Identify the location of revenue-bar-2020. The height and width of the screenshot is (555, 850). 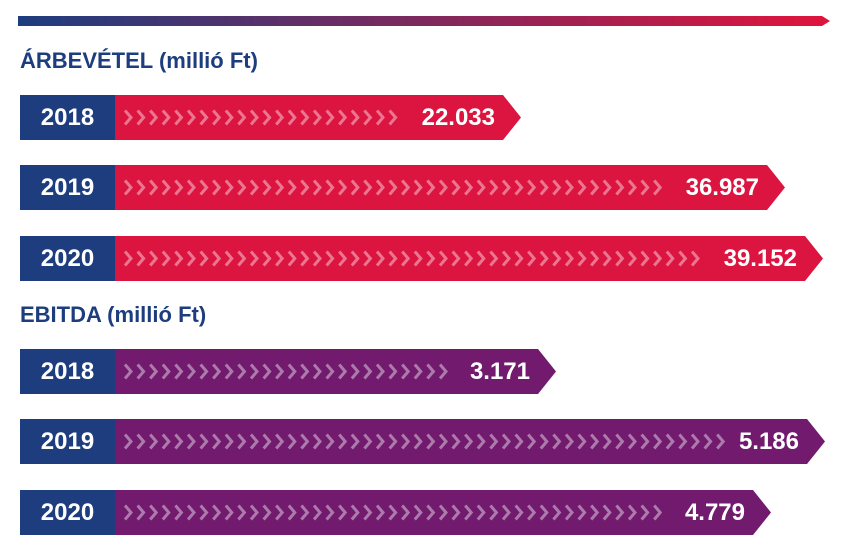
(469, 258).